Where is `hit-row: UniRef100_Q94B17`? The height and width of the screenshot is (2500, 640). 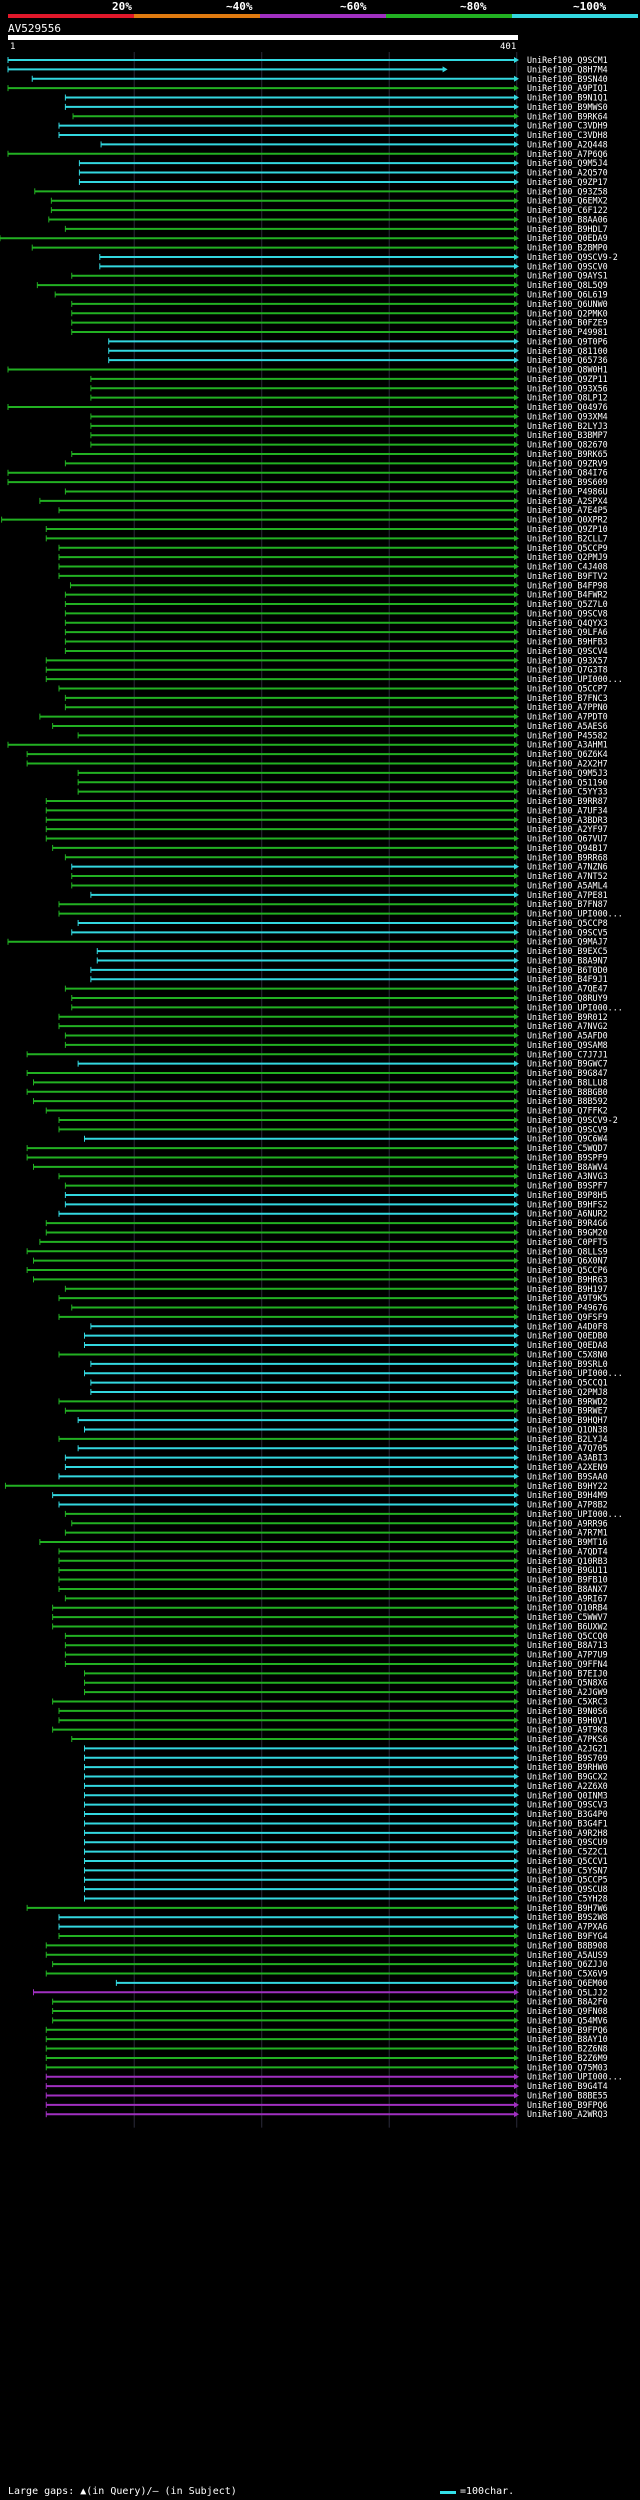 hit-row: UniRef100_Q94B17 is located at coordinates (330, 848).